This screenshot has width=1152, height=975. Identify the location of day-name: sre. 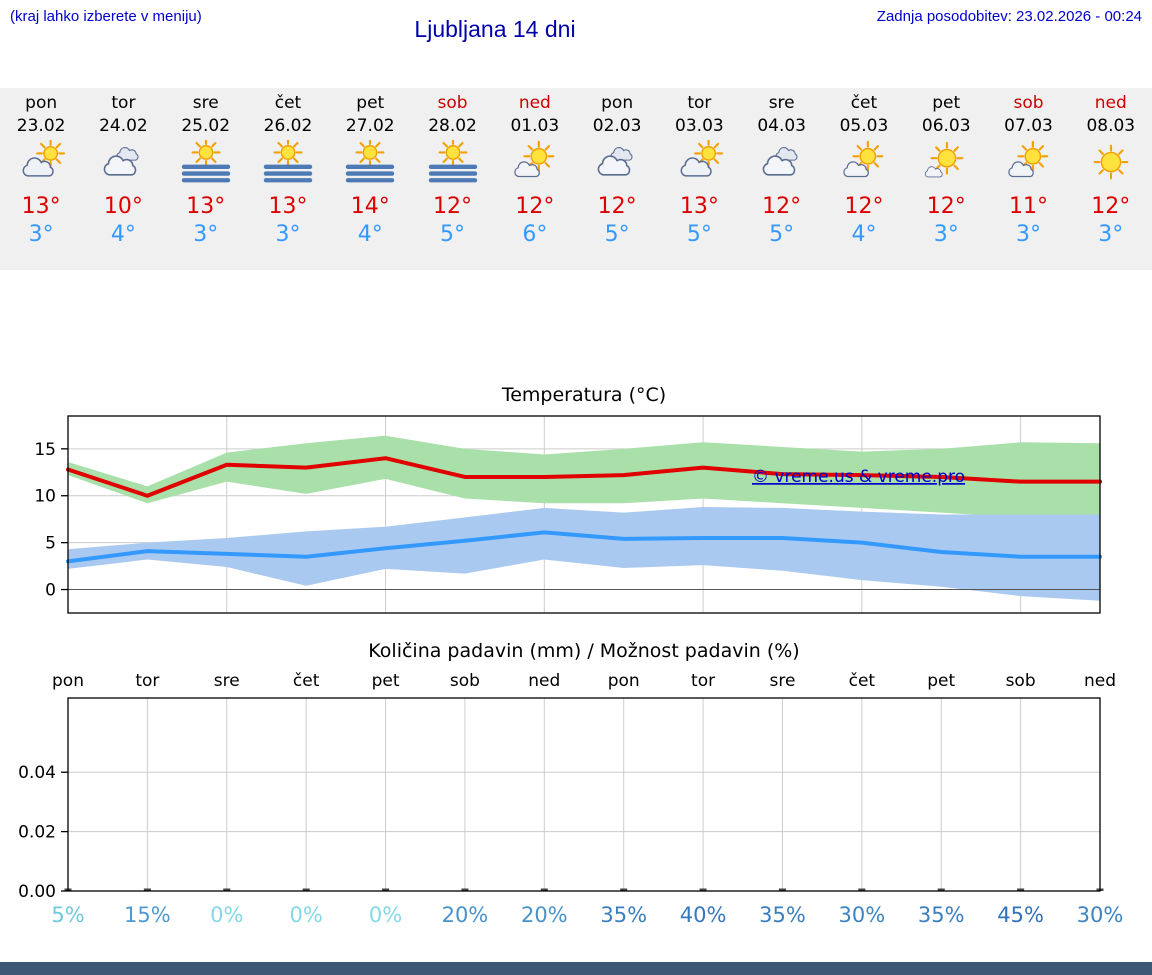
(205, 103).